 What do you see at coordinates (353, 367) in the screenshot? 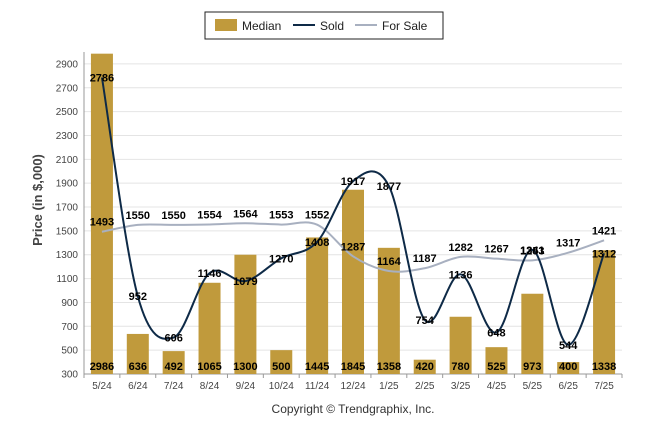
I see `median-value-label: 1845` at bounding box center [353, 367].